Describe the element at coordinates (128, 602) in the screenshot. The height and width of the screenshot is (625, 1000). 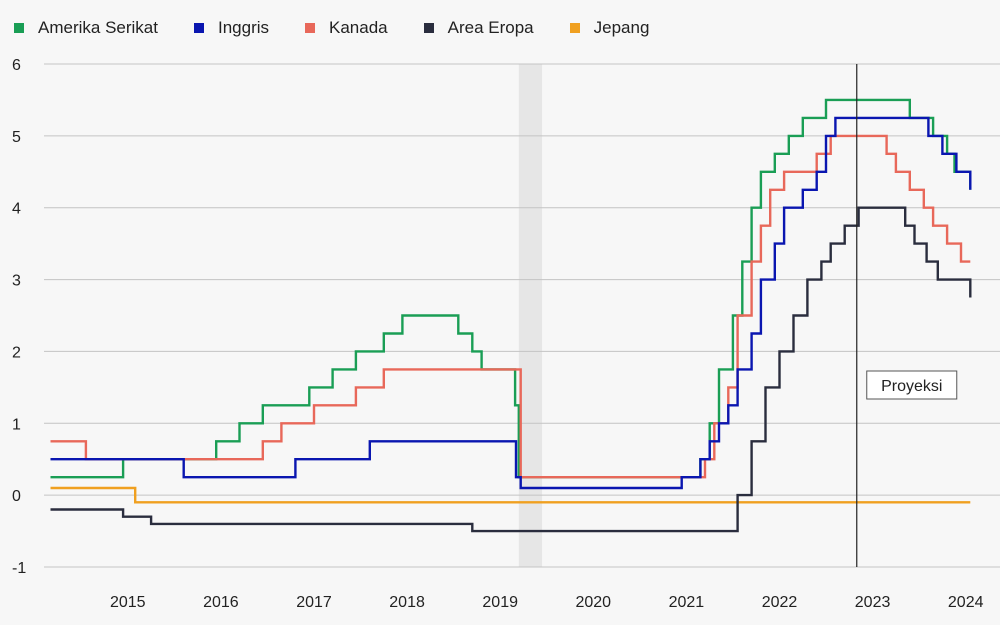
I see `x-tick-label: 2015` at that location.